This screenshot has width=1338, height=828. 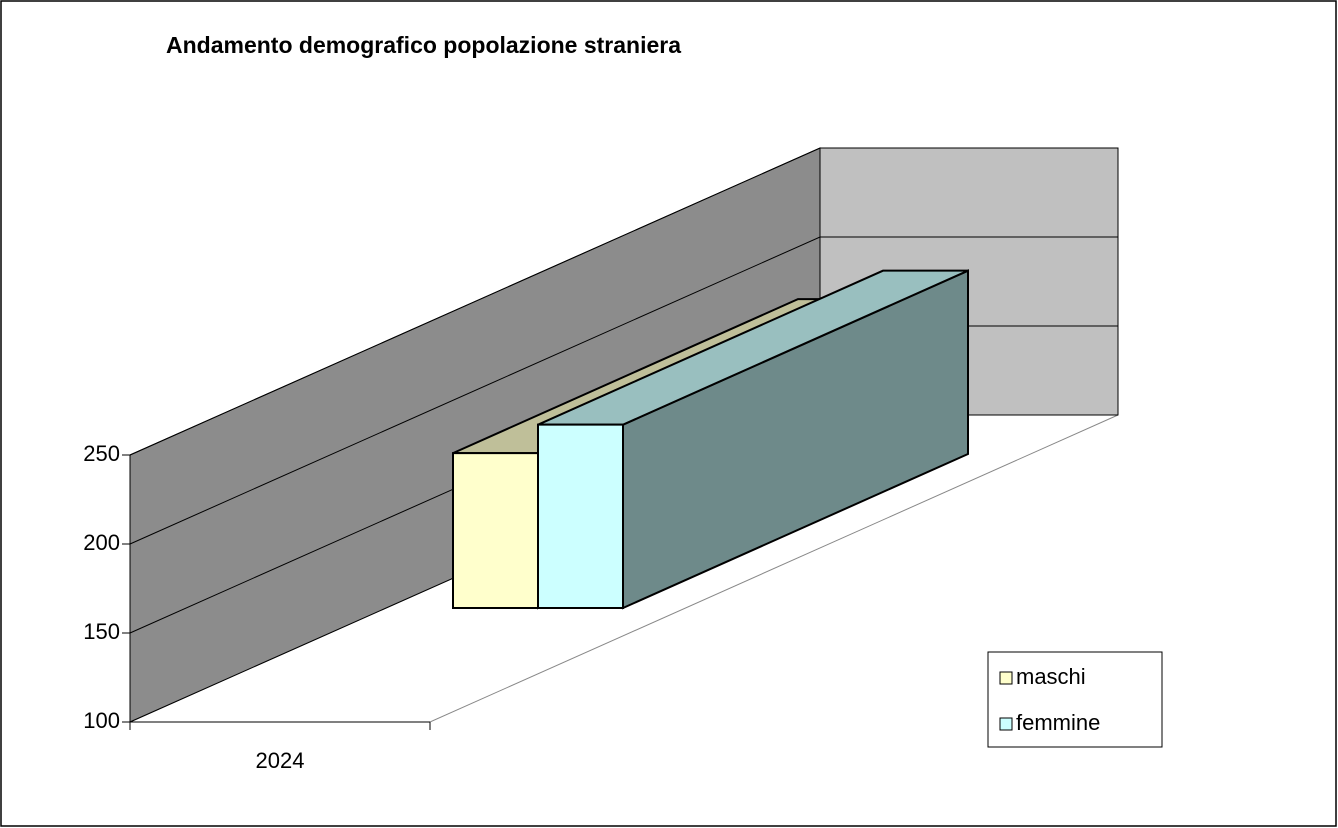 I want to click on legend-box, so click(x=1075, y=699).